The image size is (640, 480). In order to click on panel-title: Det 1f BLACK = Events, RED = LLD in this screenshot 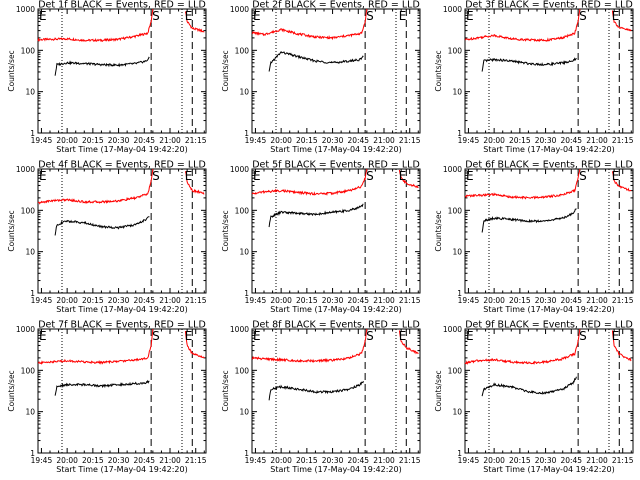, I will do `click(122, 5)`.